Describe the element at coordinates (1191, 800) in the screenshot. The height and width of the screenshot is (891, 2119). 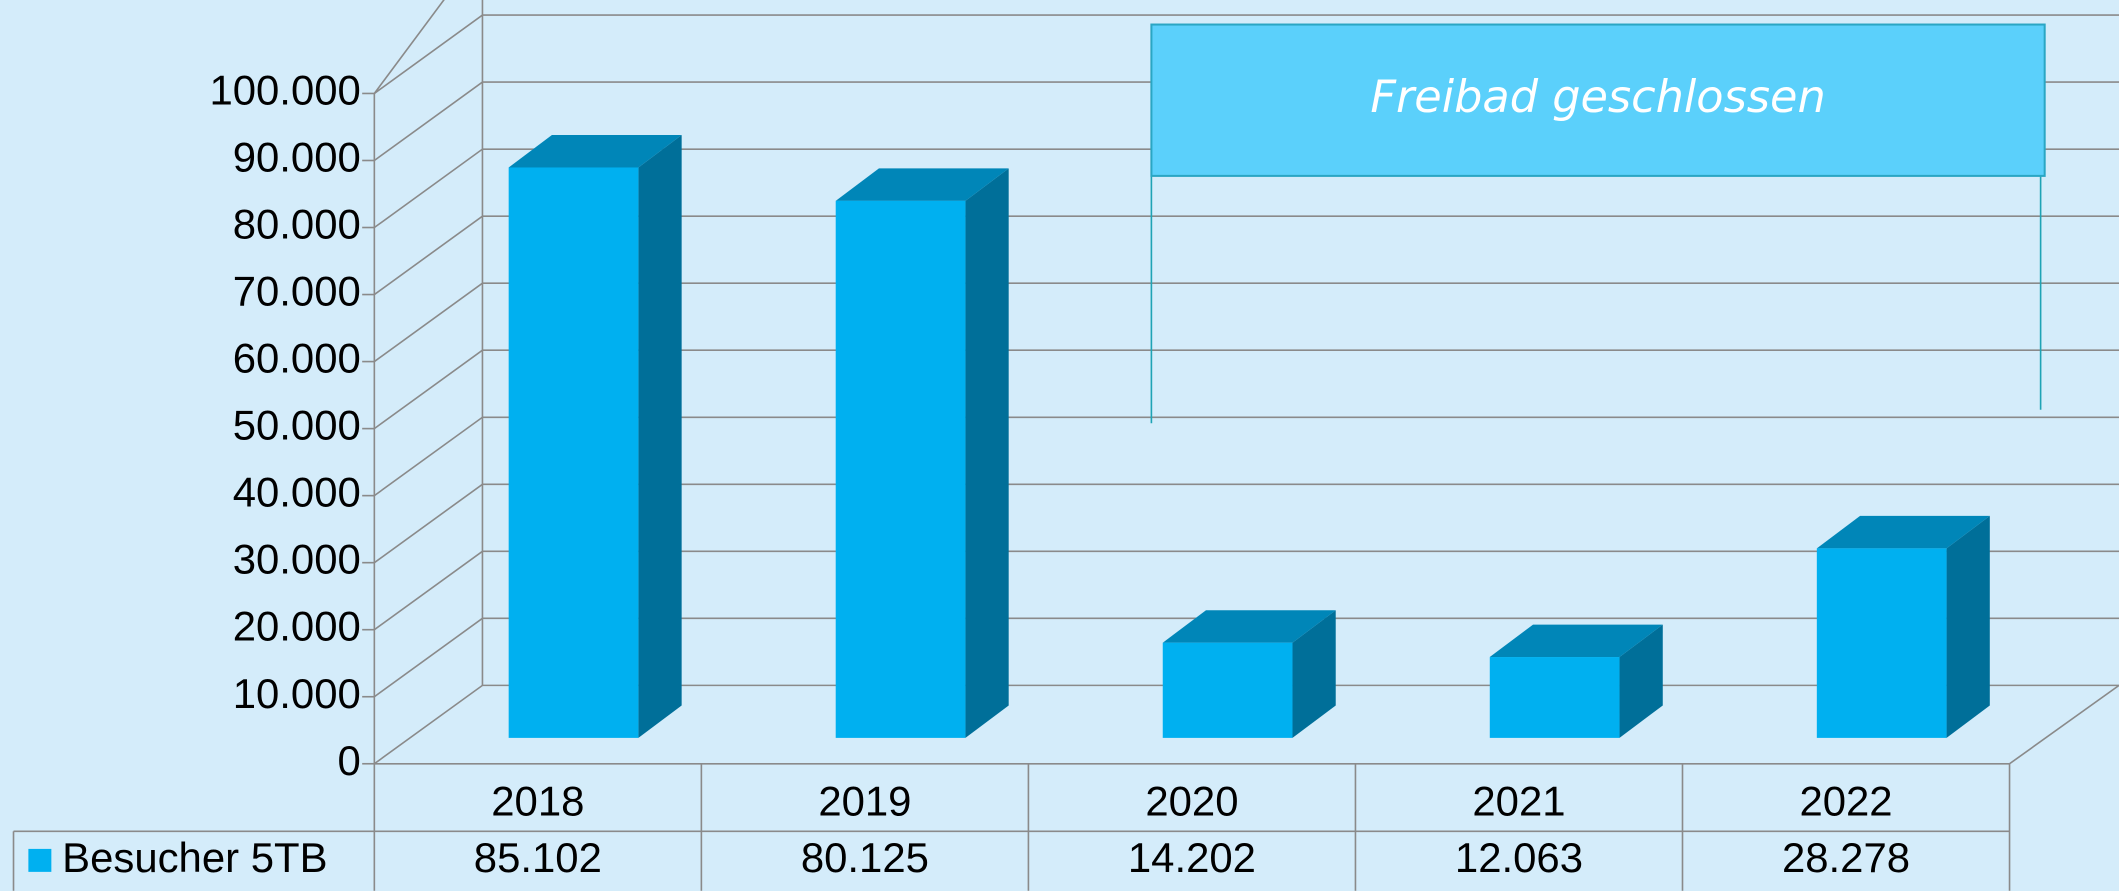
I see `x-tick-label: 2020` at that location.